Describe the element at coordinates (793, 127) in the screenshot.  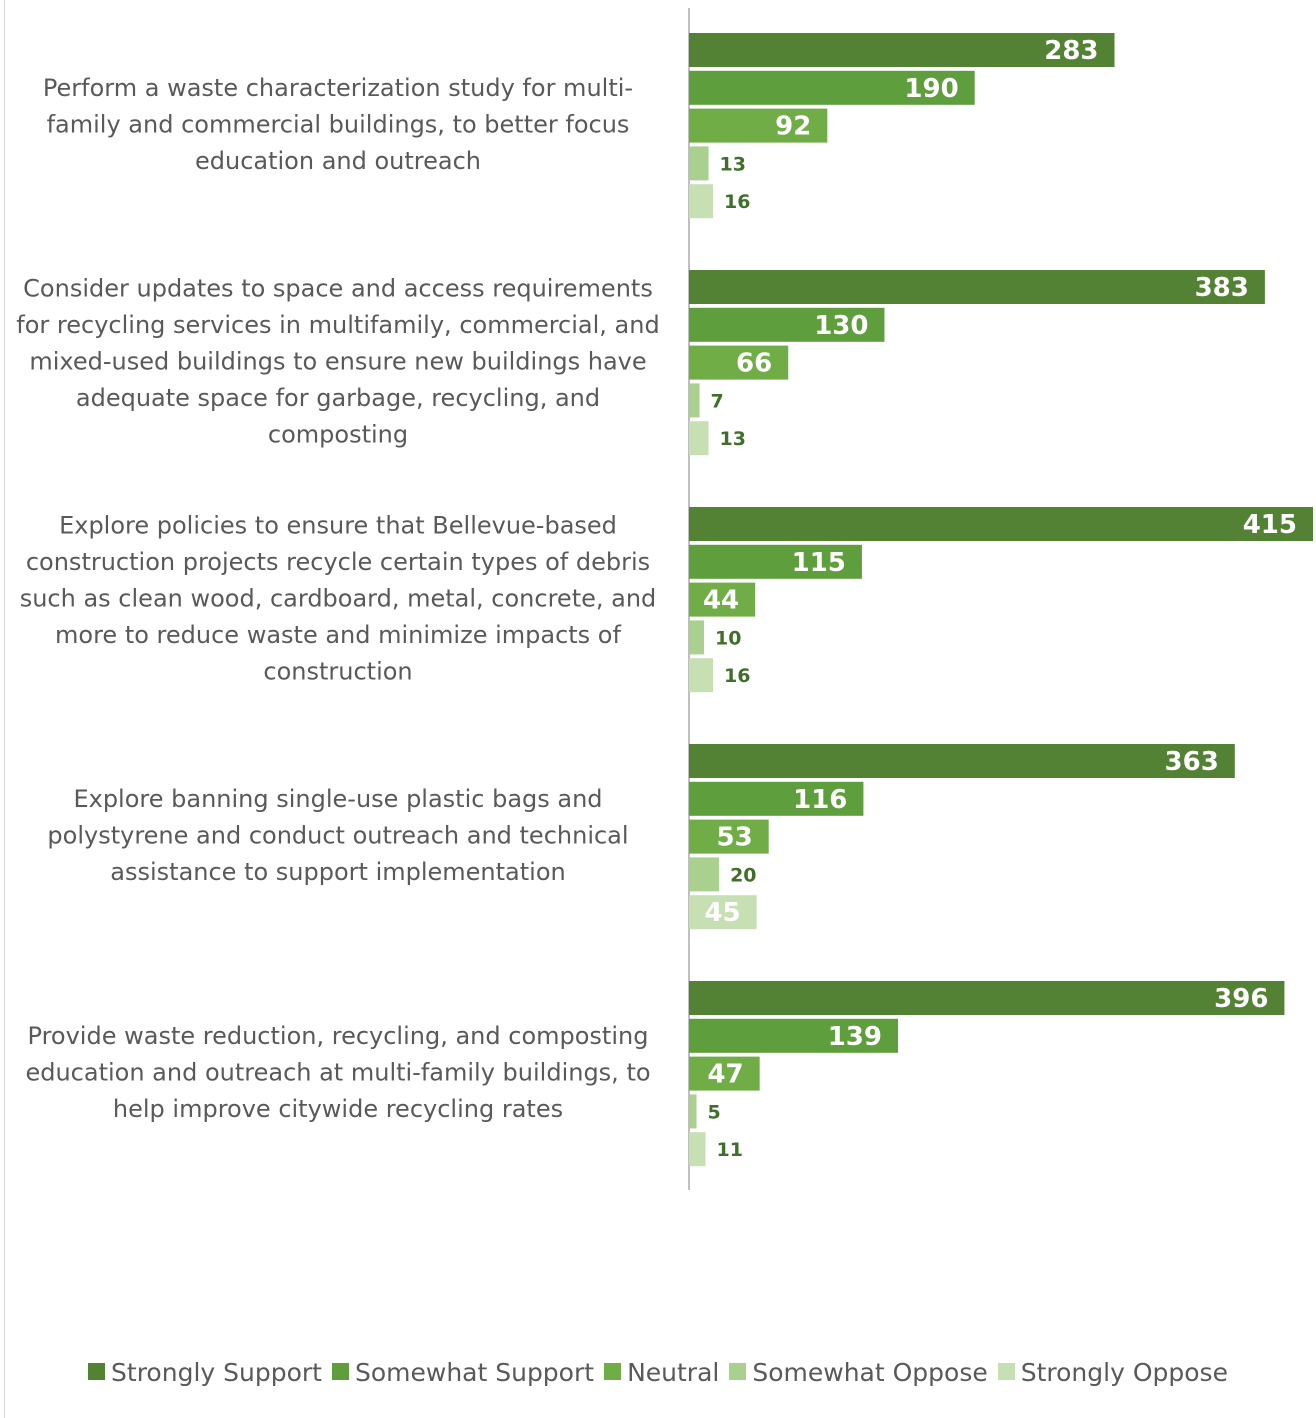
I see `data-label: 92` at that location.